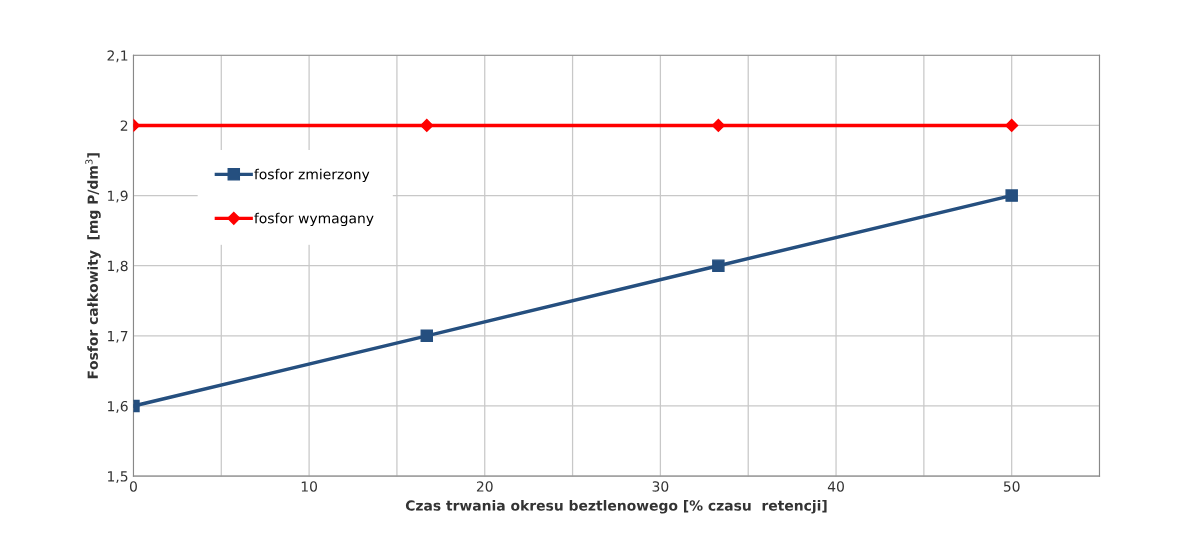  What do you see at coordinates (309, 486) in the screenshot?
I see `x-tick-label: 10` at bounding box center [309, 486].